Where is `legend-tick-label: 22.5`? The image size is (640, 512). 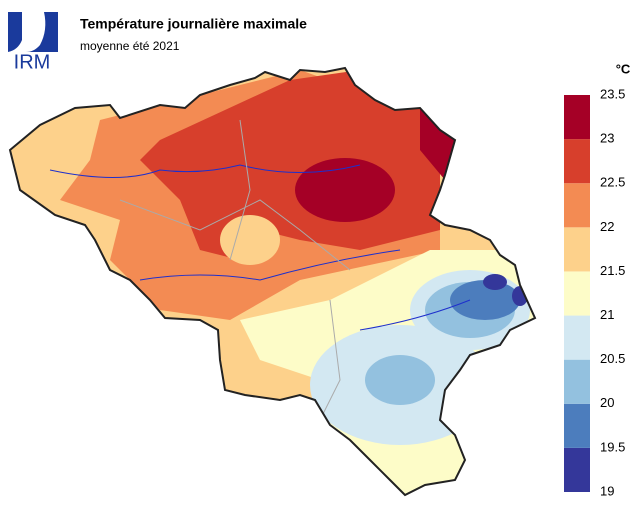 legend-tick-label: 22.5 is located at coordinates (612, 182).